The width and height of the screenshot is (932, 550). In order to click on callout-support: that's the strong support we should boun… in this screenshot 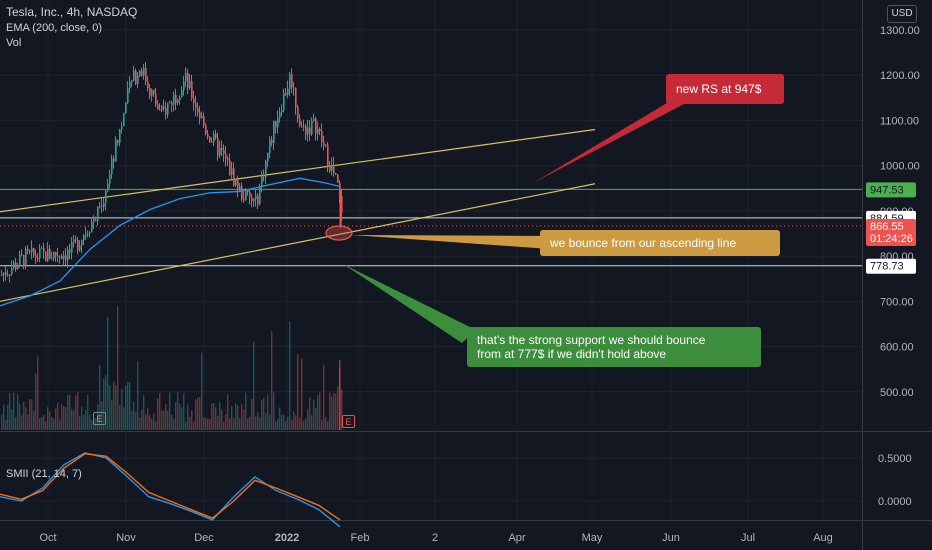, I will do `click(614, 347)`.